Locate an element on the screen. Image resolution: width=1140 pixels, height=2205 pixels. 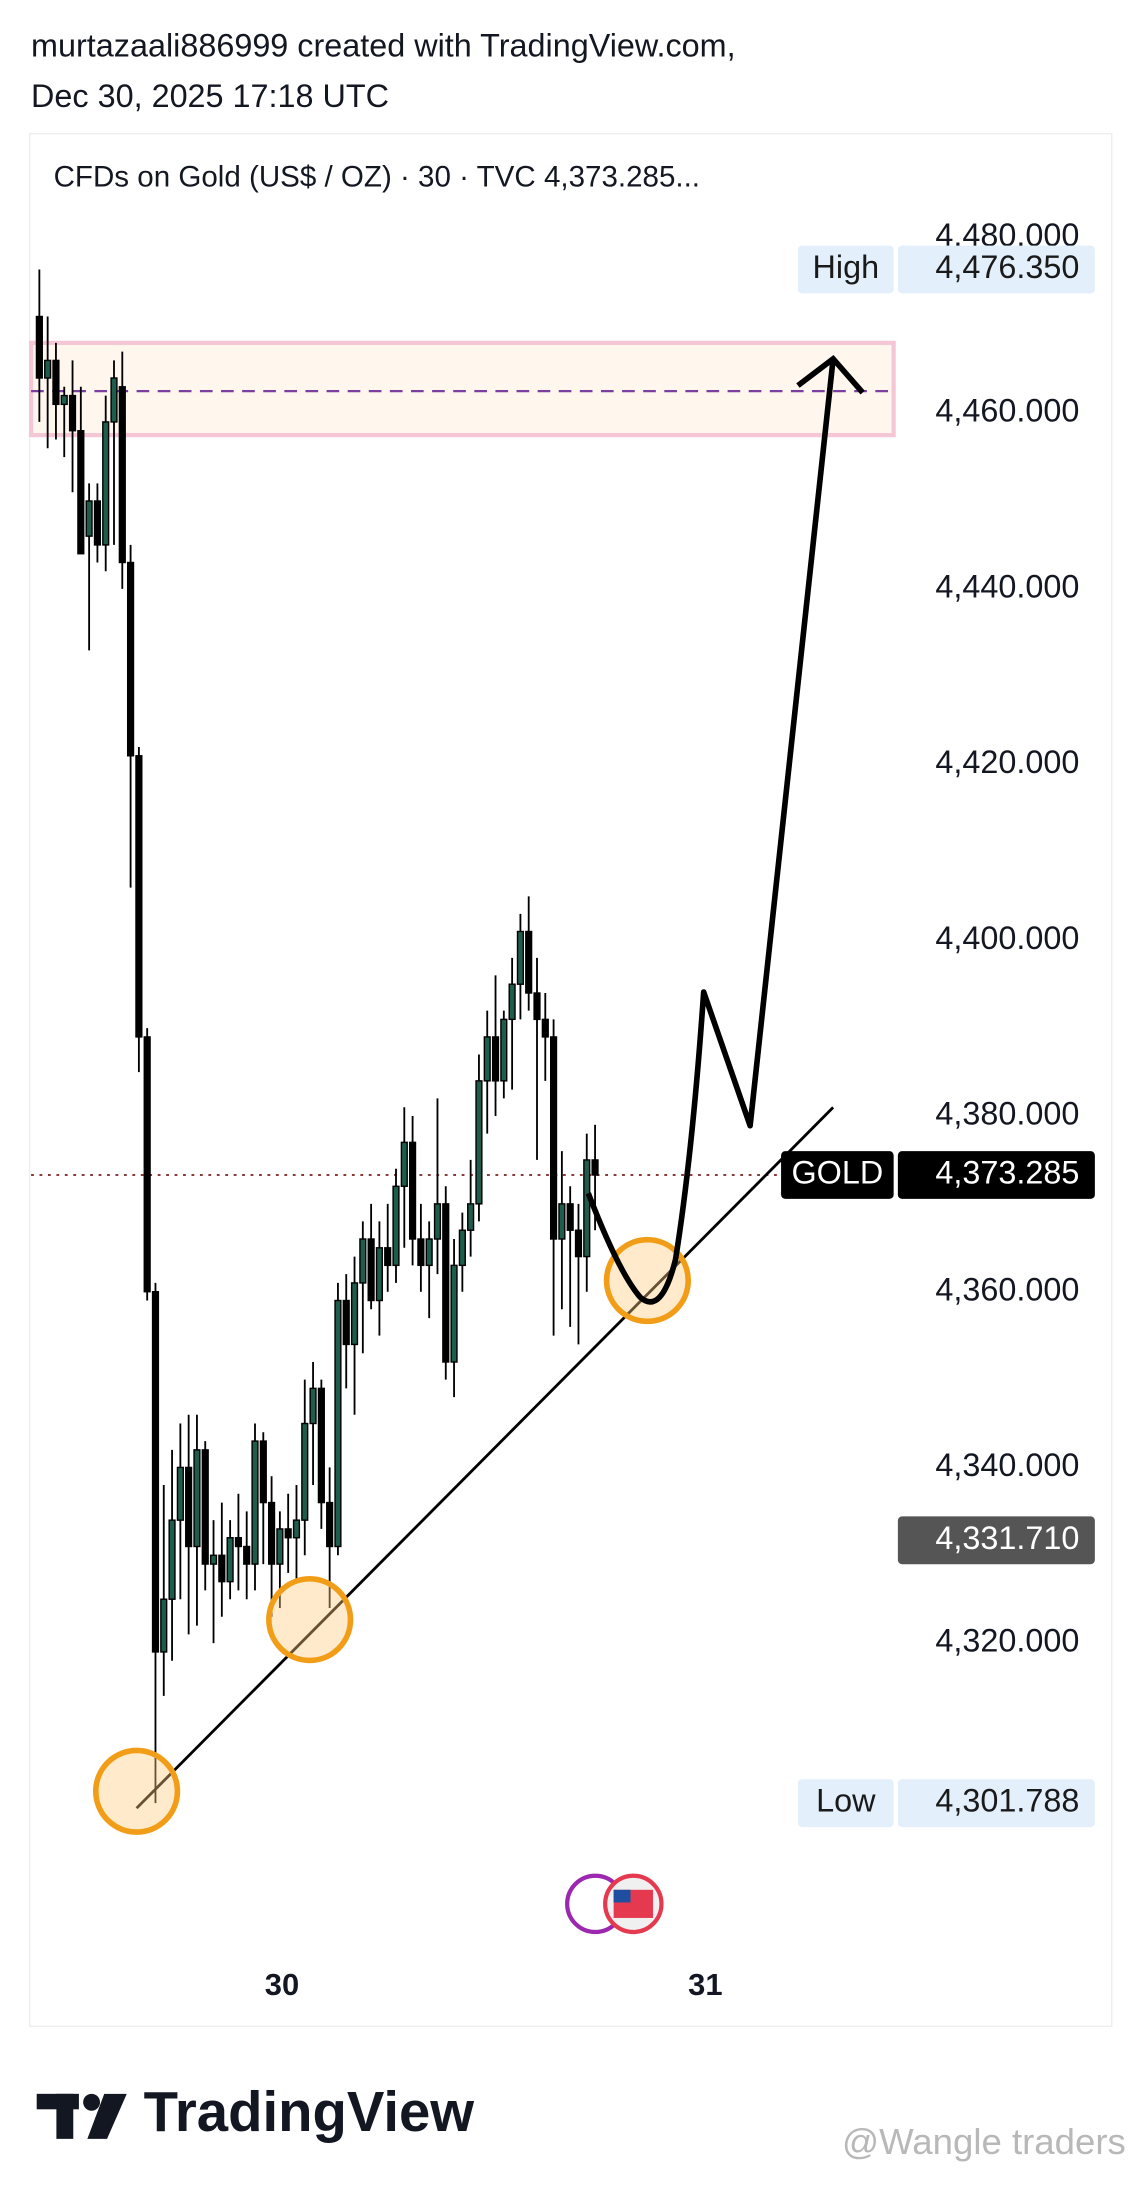
y-tick-label: 4,420.000 is located at coordinates (1007, 762).